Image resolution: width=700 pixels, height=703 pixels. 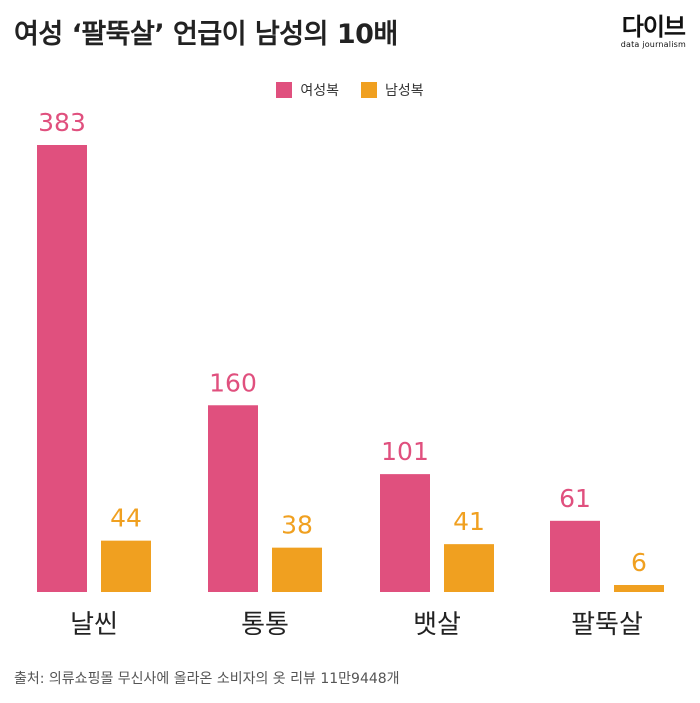 I want to click on category-label-2: 통통, so click(x=265, y=625).